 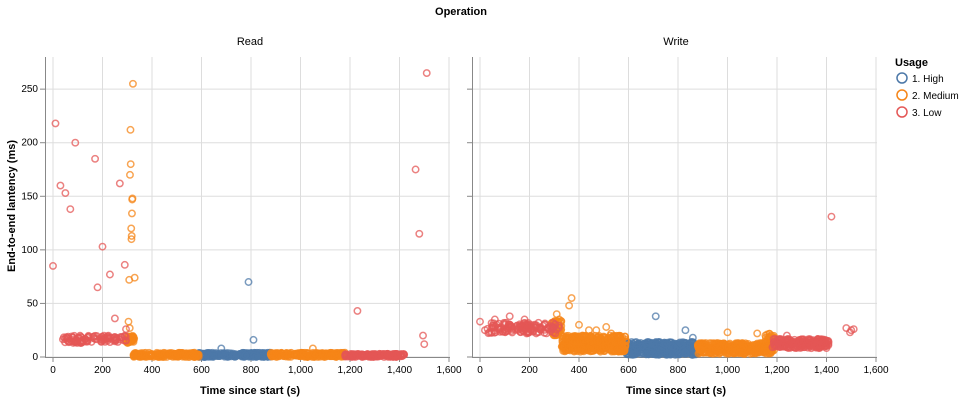 What do you see at coordinates (911, 63) in the screenshot?
I see `legend-title: Usage` at bounding box center [911, 63].